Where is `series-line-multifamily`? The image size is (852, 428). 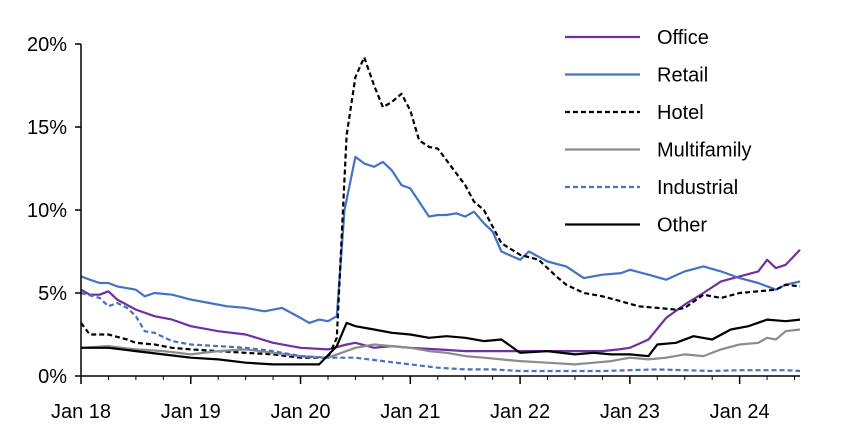 series-line-multifamily is located at coordinates (440, 347).